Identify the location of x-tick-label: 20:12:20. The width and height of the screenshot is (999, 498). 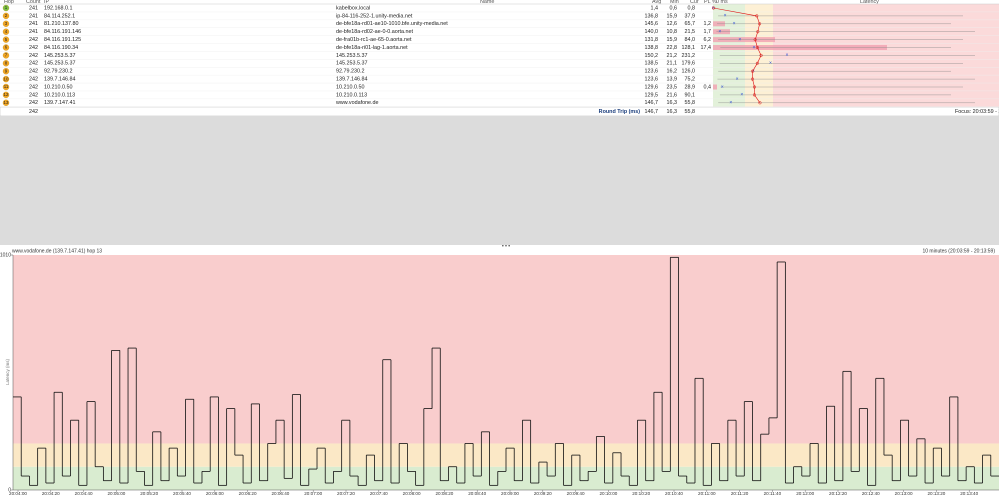
(838, 493).